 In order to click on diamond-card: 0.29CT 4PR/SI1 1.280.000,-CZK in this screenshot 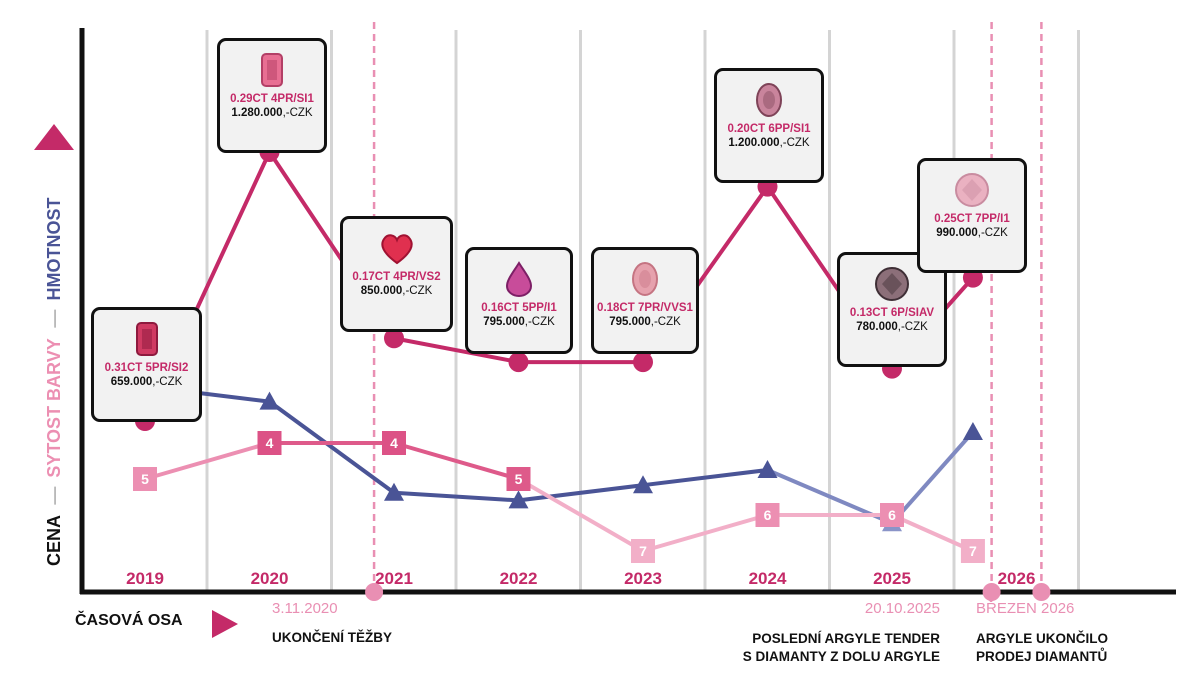, I will do `click(272, 95)`.